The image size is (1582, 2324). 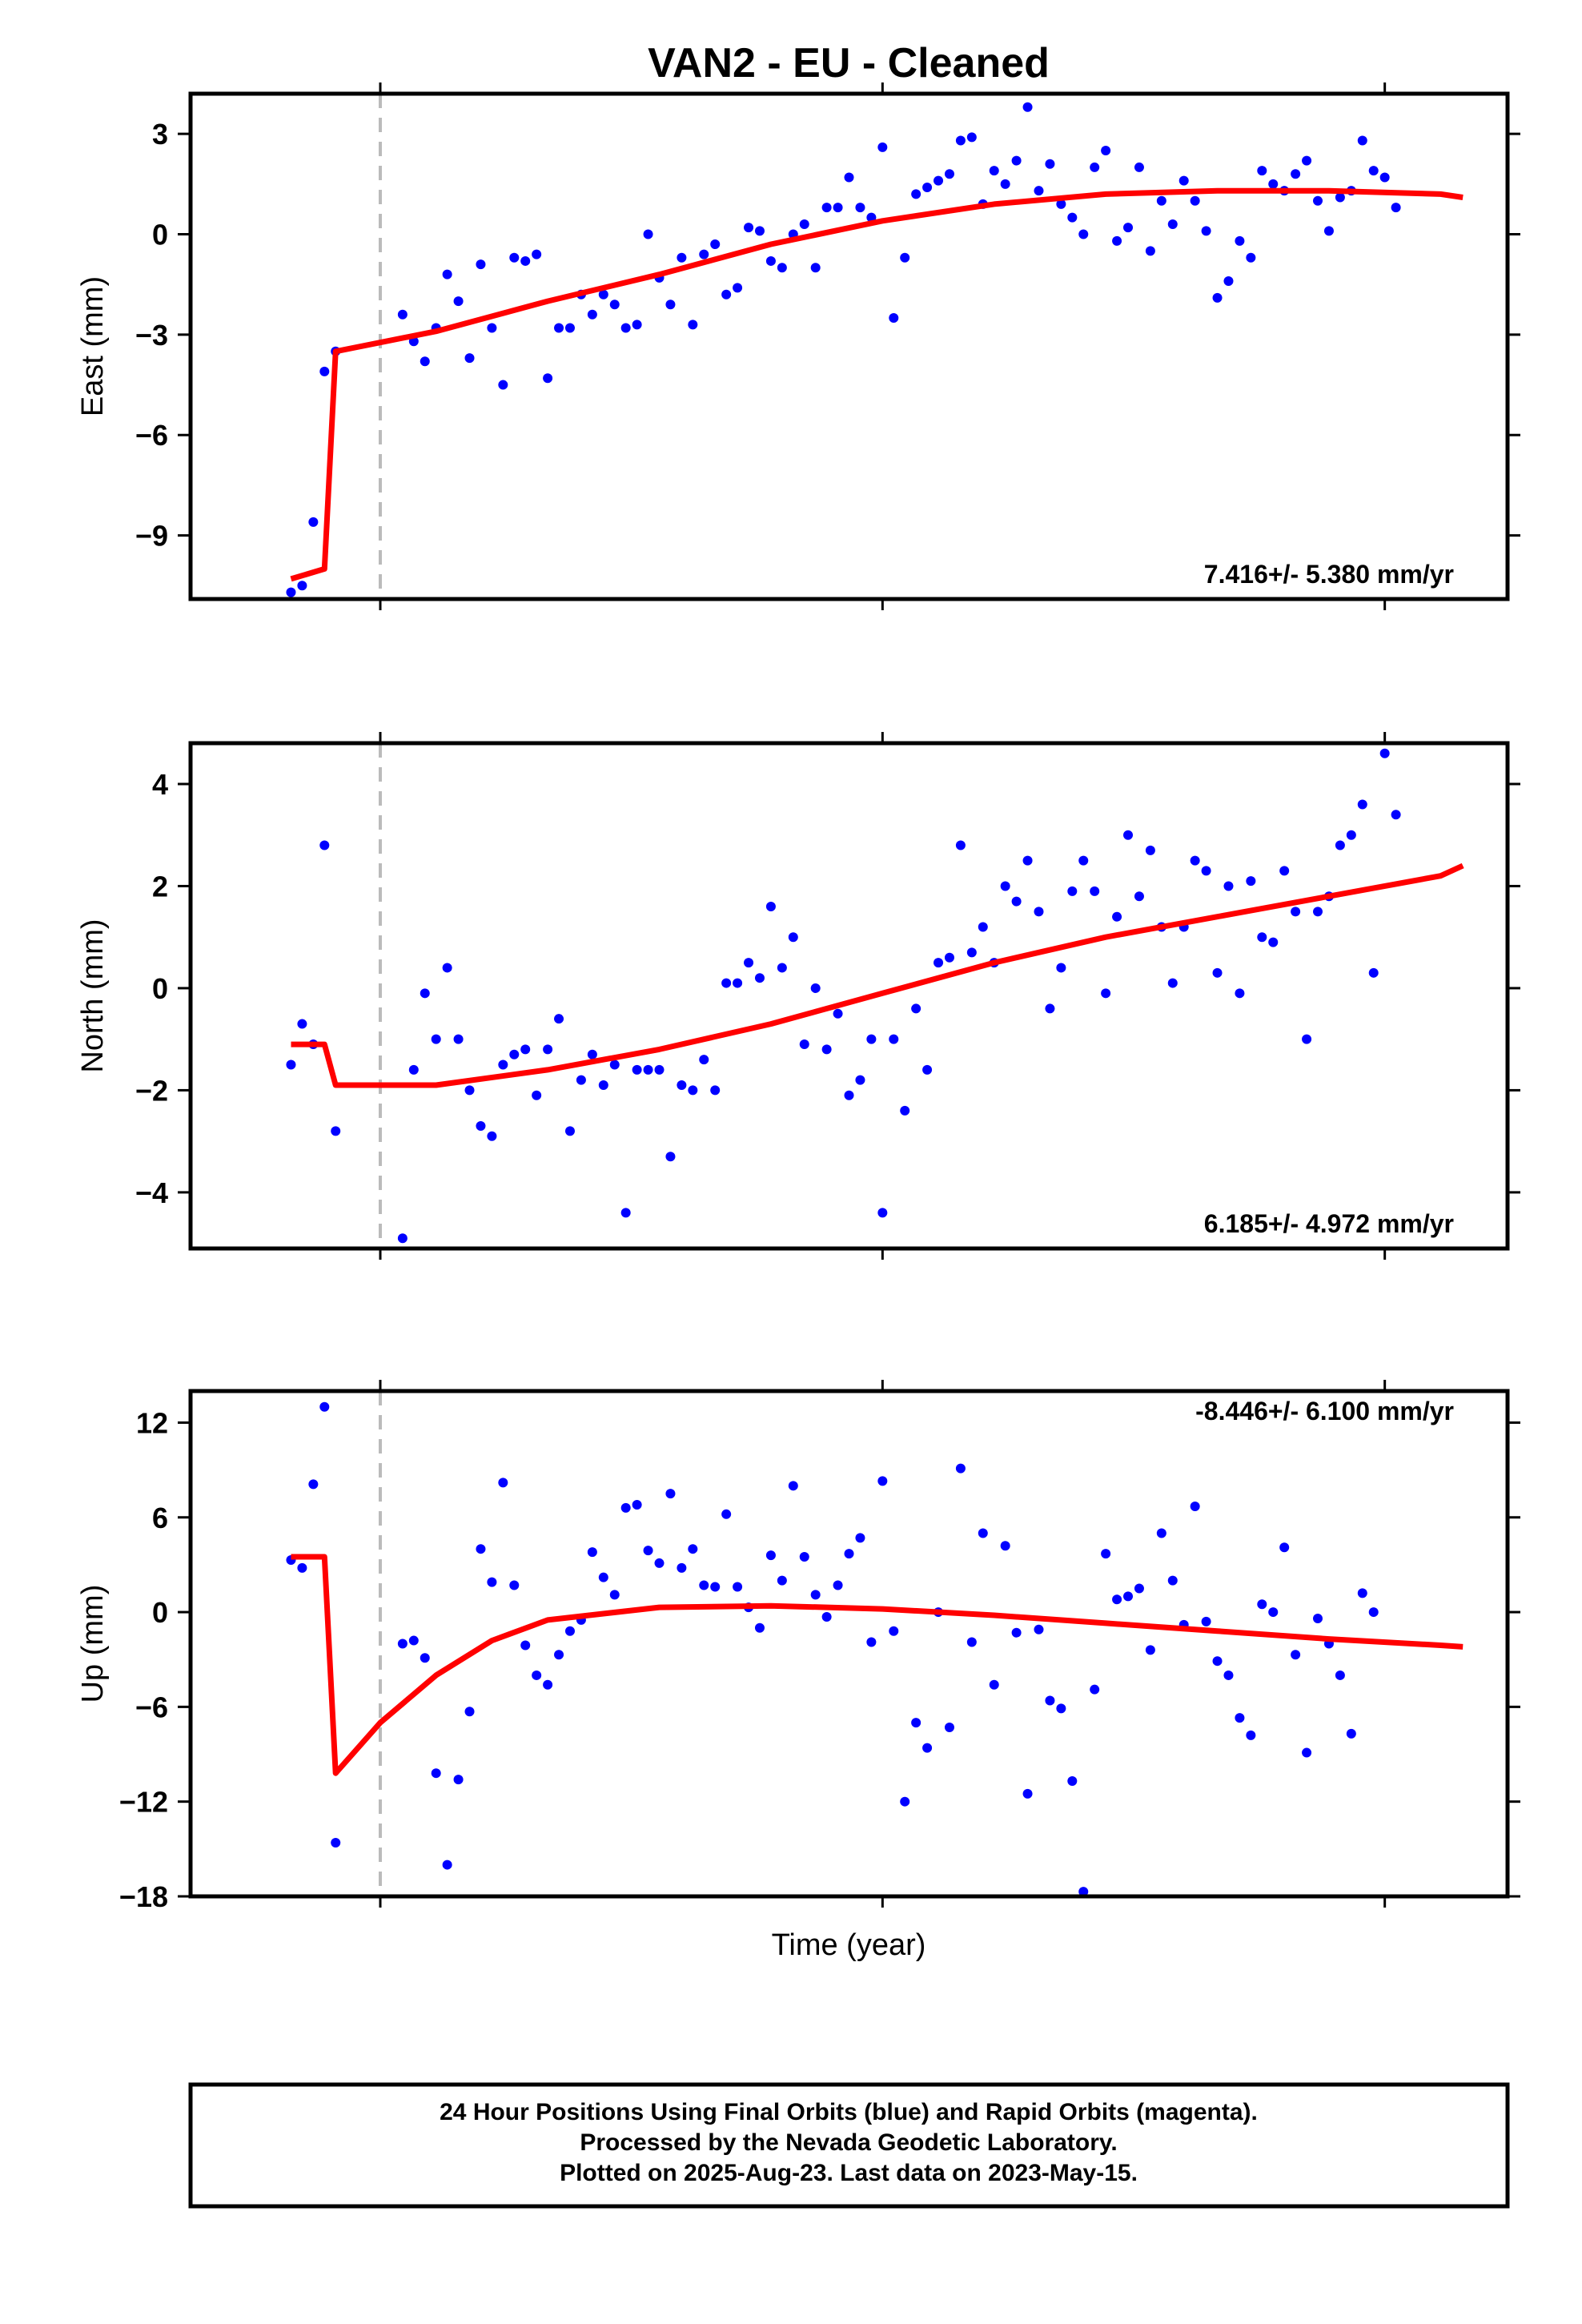 What do you see at coordinates (93, 1644) in the screenshot?
I see `up-axis-label: Up (mm)` at bounding box center [93, 1644].